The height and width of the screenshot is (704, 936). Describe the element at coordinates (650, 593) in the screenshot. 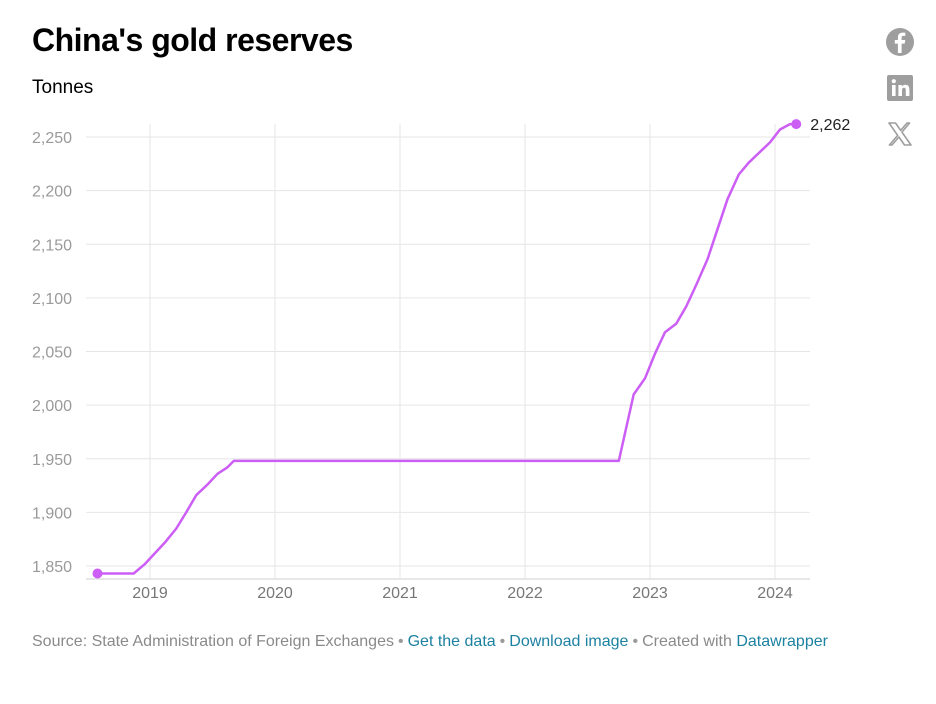

I see `x-tick-label: 2023` at that location.